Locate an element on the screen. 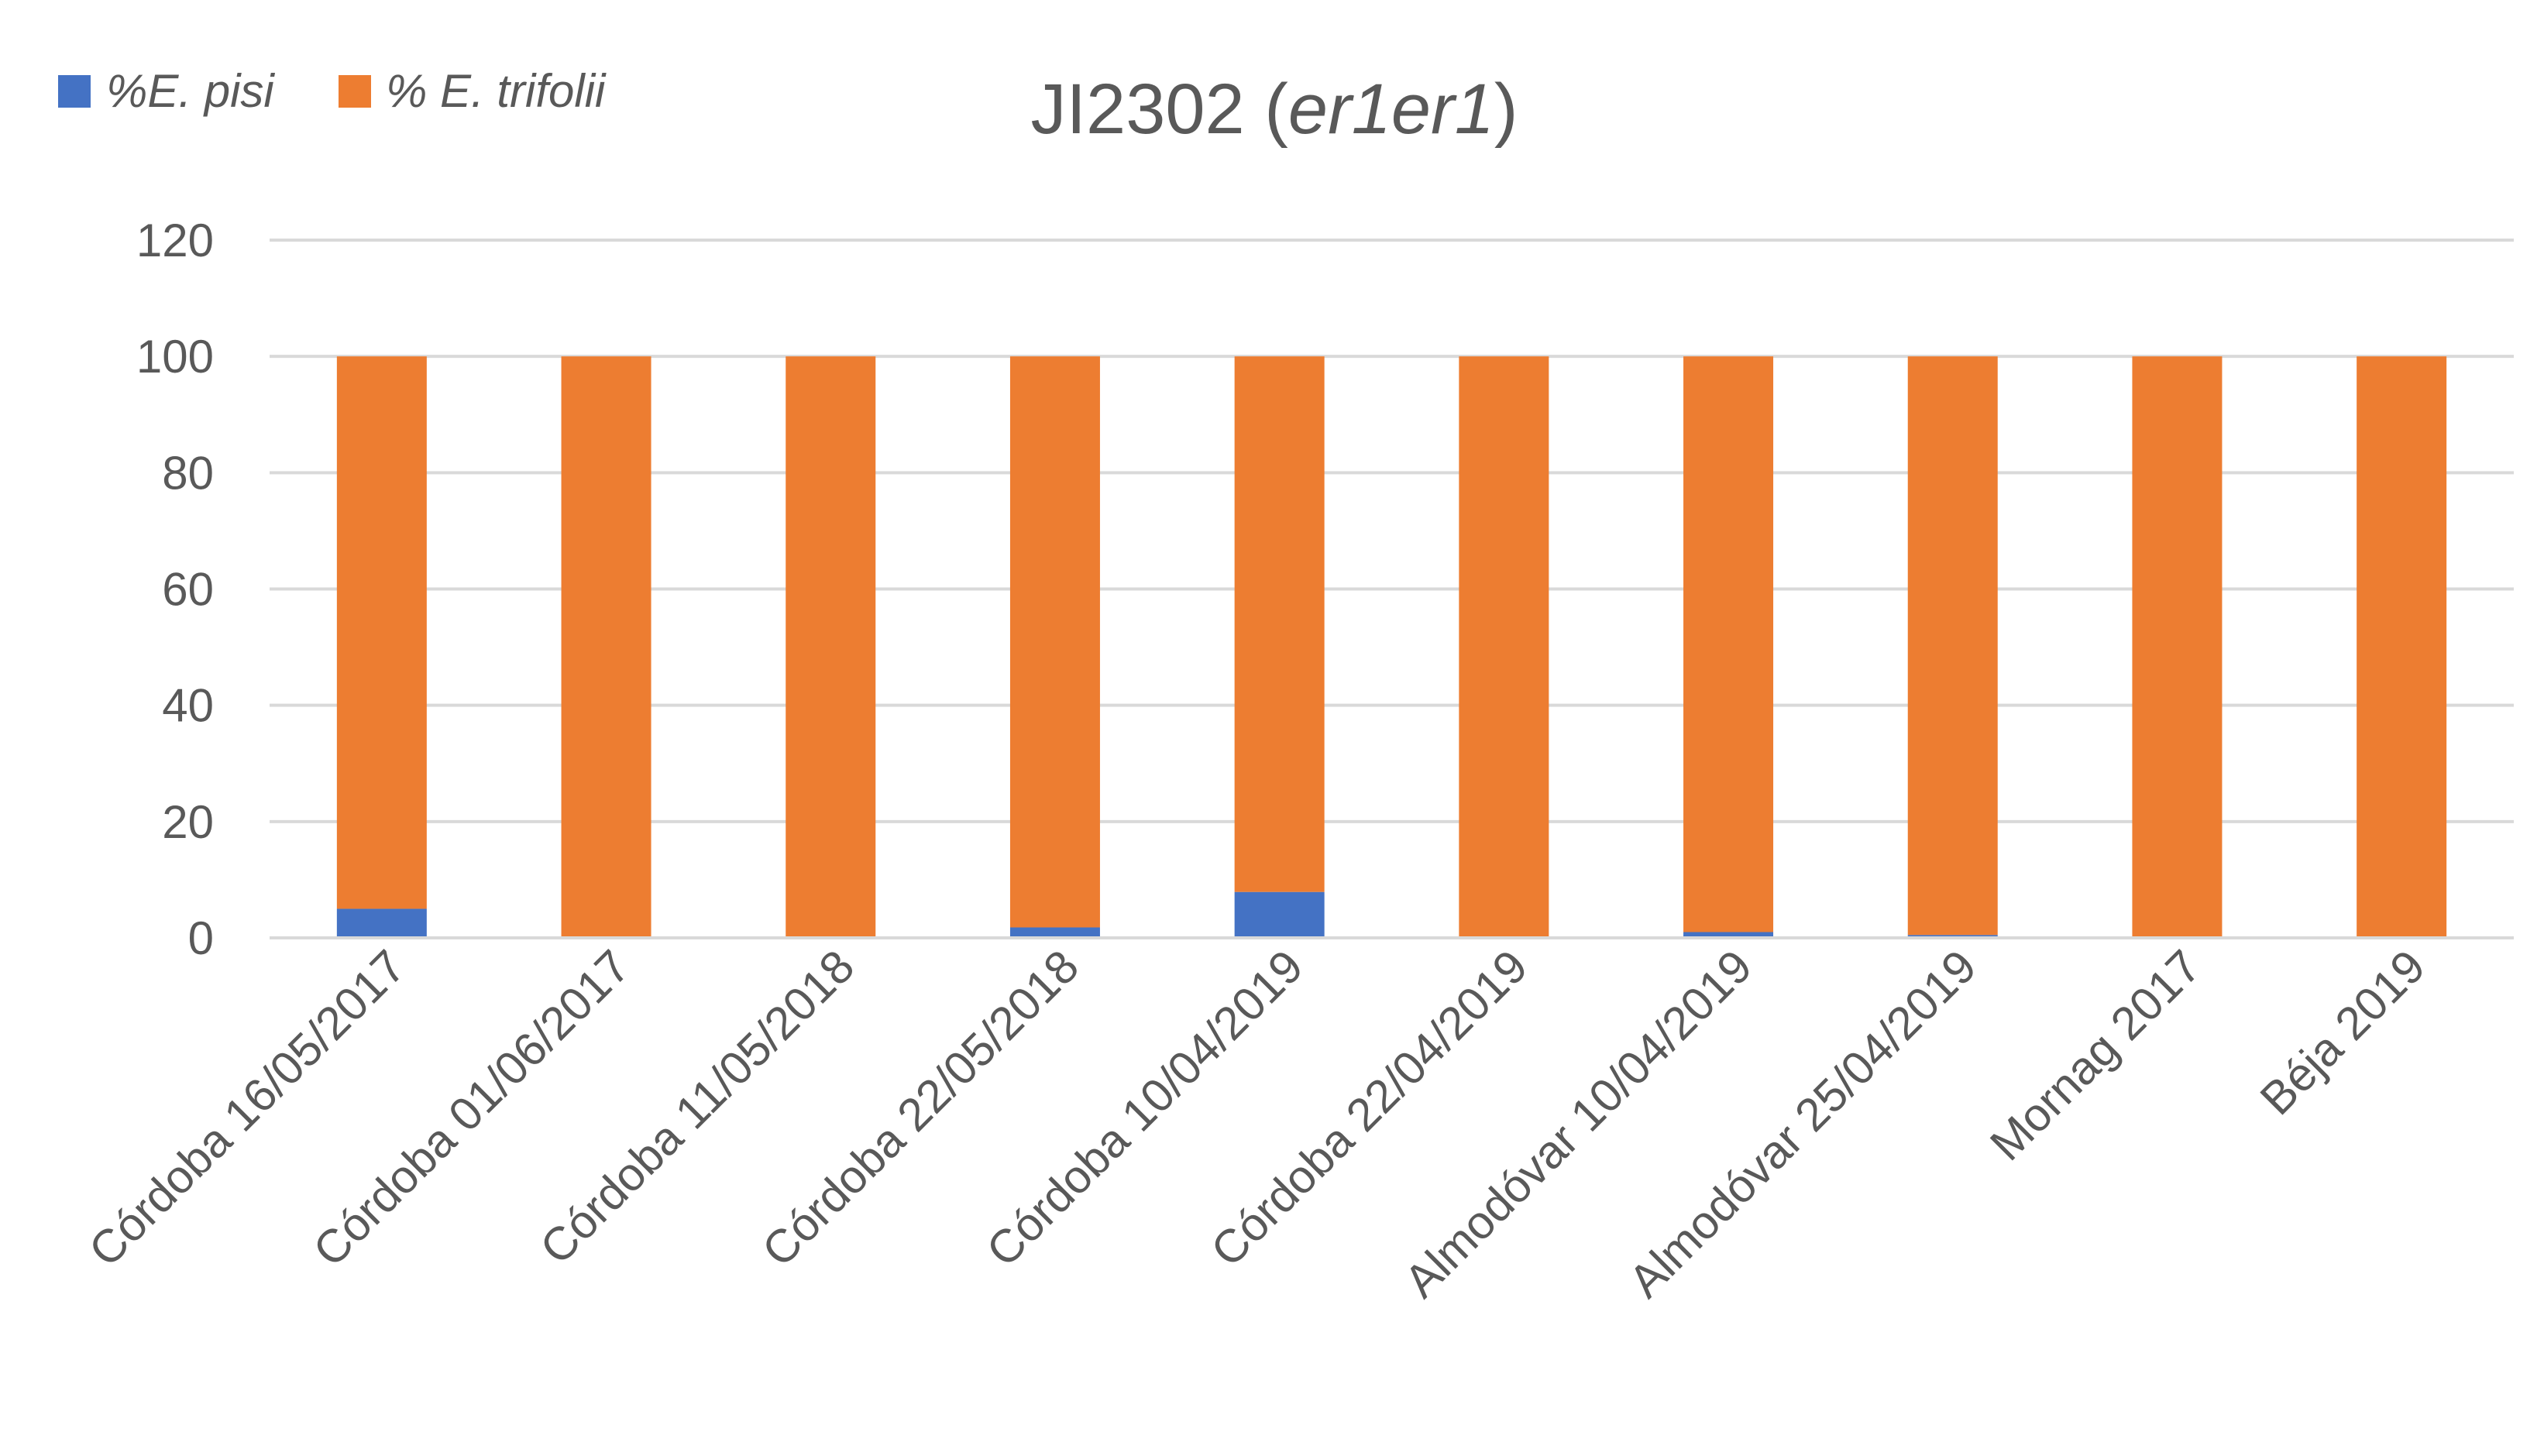 Image resolution: width=2544 pixels, height=1456 pixels. x-tick-label: Béja 2019 is located at coordinates (2342, 1032).